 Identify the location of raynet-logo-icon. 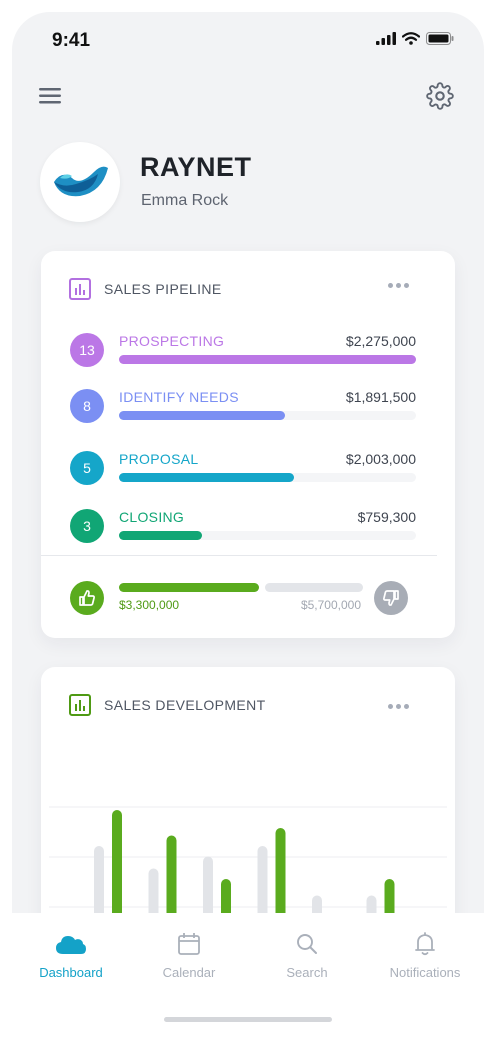
(81, 181).